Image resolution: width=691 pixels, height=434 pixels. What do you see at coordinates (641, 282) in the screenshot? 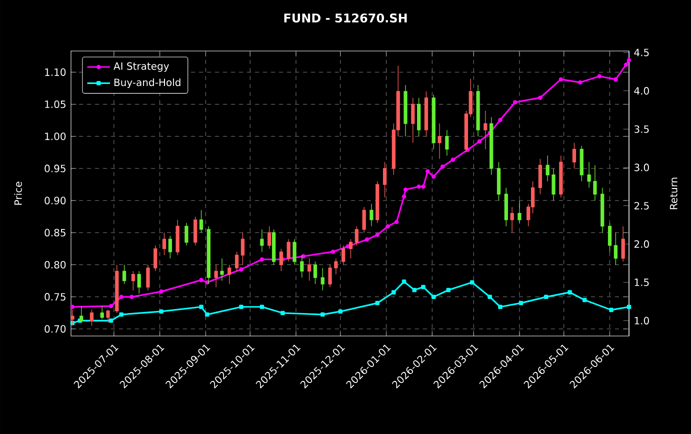
I see `y2-tick-label: 1.5` at bounding box center [641, 282].